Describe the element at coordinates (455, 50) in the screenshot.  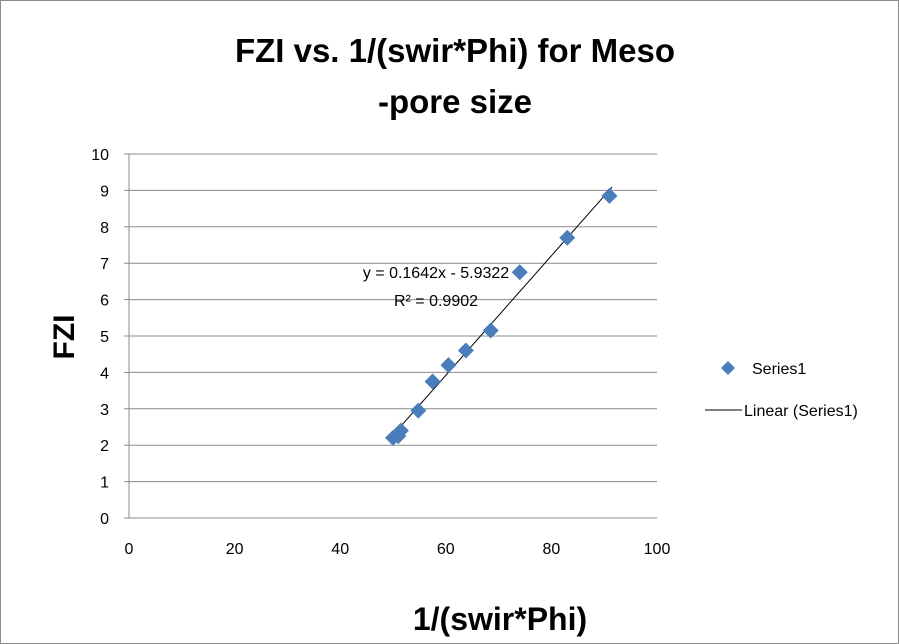
I see `chart-title-line-1: FZI vs. 1/(swir*Phi) for Meso` at that location.